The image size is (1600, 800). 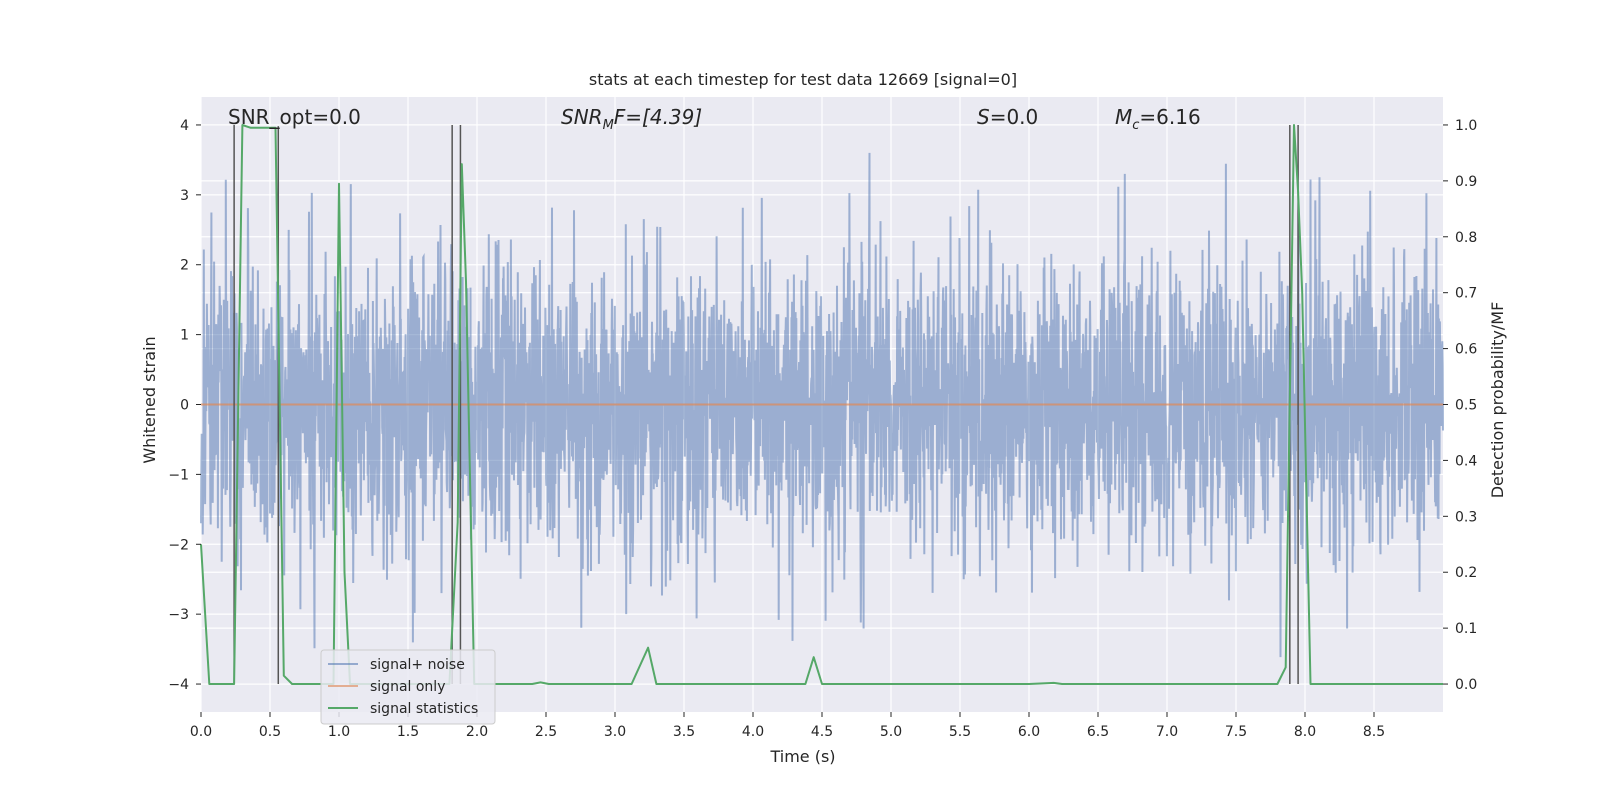 What do you see at coordinates (178, 545) in the screenshot?
I see `y-tick-label: −2` at bounding box center [178, 545].